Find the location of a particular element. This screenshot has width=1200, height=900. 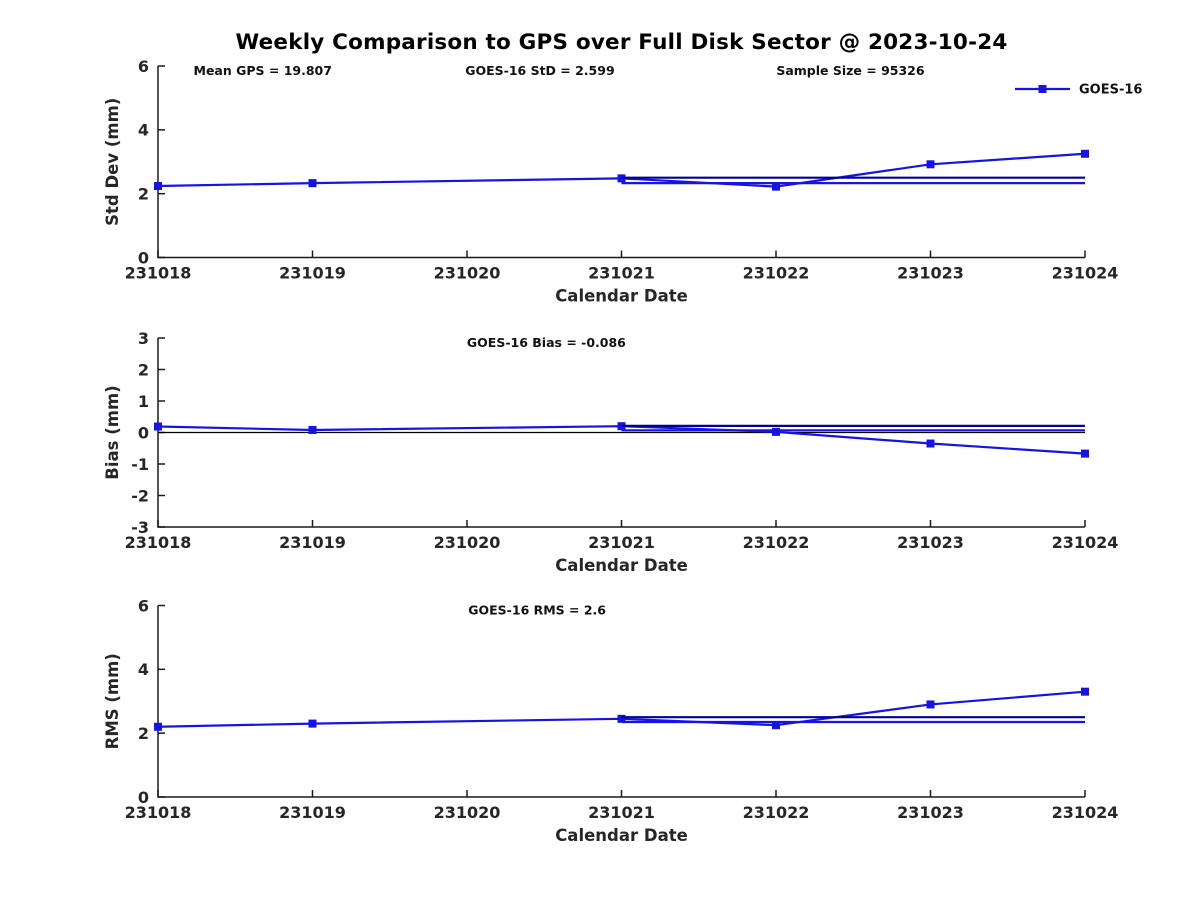

y-axis-label: Std Dev (mm) is located at coordinates (112, 162).